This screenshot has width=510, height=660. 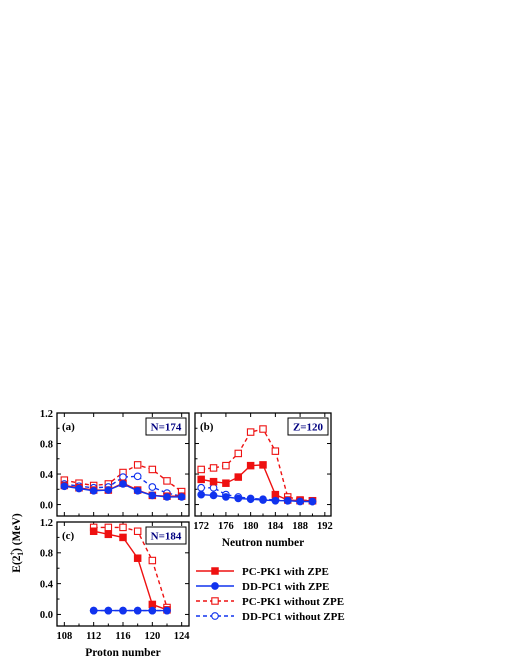 I want to click on panel-b-pc-pk1-without-zpe-line, so click(x=257, y=465).